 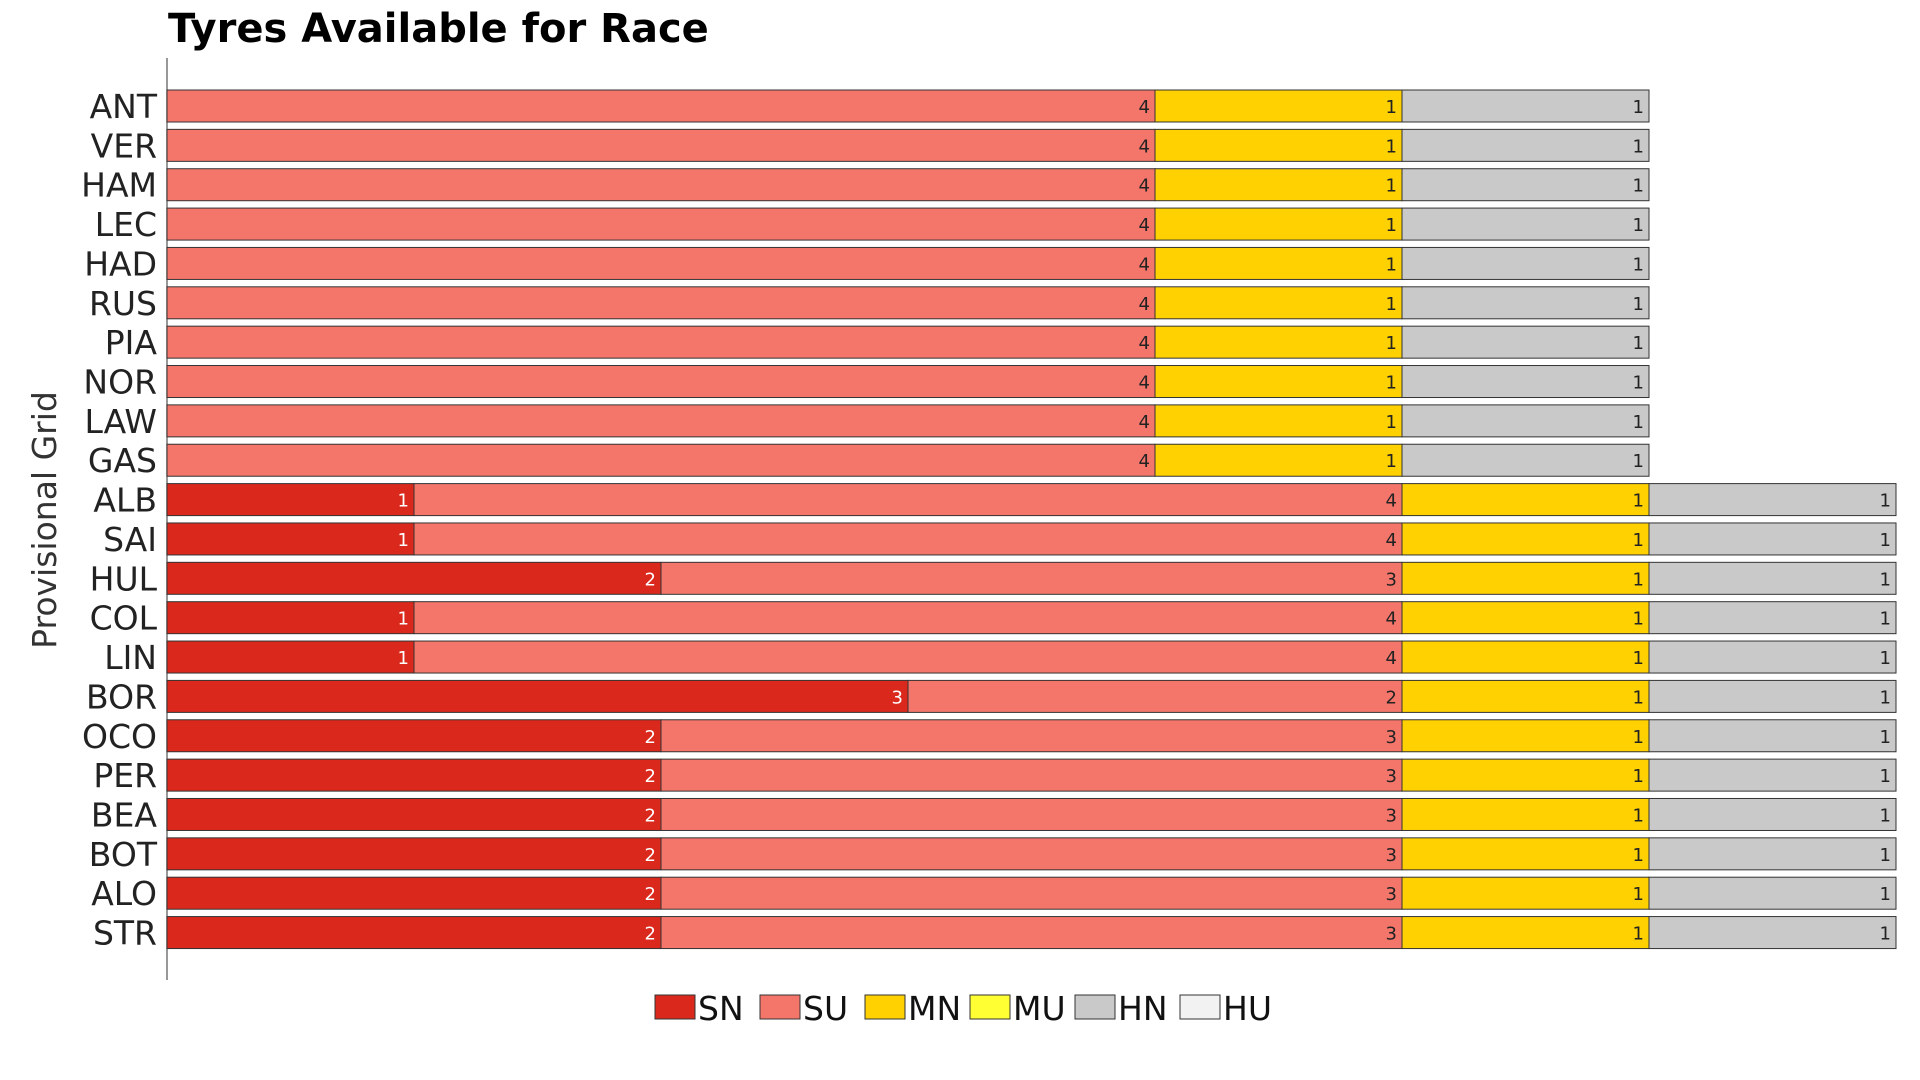 What do you see at coordinates (1155, 696) in the screenshot?
I see `bar-su-bor` at bounding box center [1155, 696].